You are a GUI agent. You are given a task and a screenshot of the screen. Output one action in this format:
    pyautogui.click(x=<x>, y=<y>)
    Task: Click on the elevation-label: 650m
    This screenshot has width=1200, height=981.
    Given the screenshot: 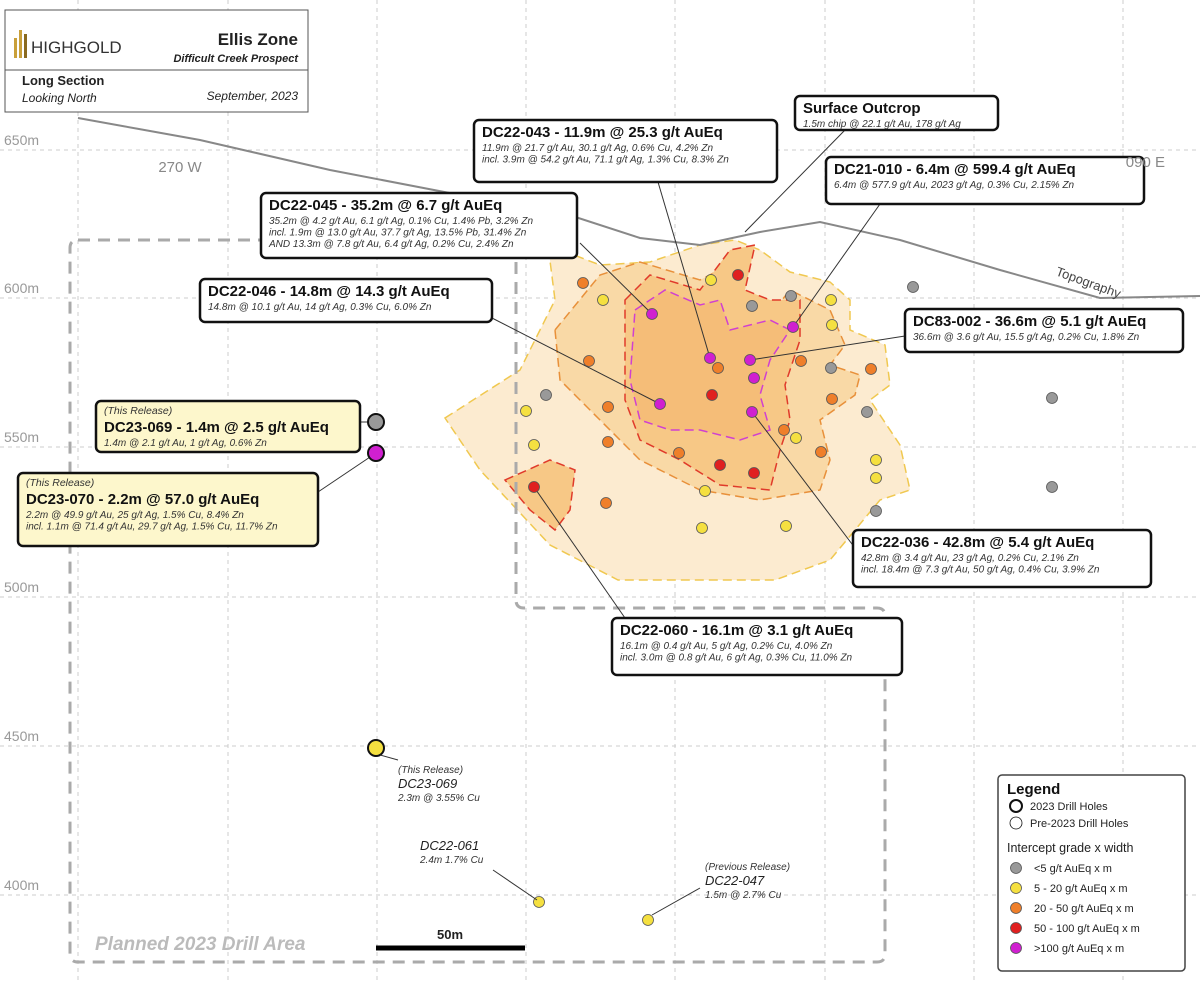 What is the action you would take?
    pyautogui.click(x=21, y=140)
    